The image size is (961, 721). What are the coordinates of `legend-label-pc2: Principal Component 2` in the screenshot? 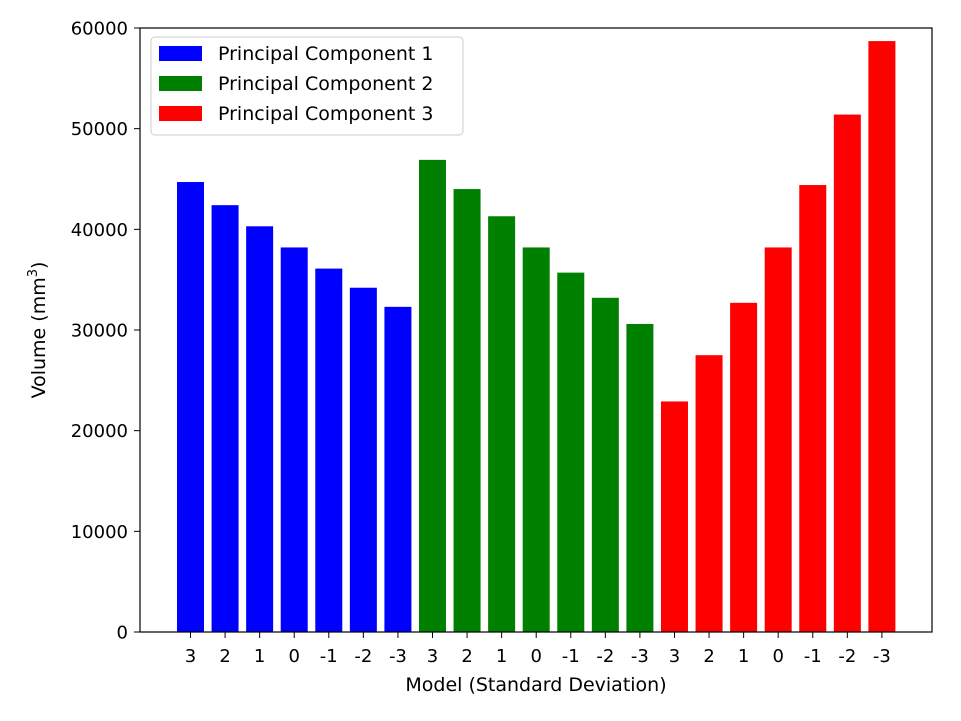 It's located at (325, 84).